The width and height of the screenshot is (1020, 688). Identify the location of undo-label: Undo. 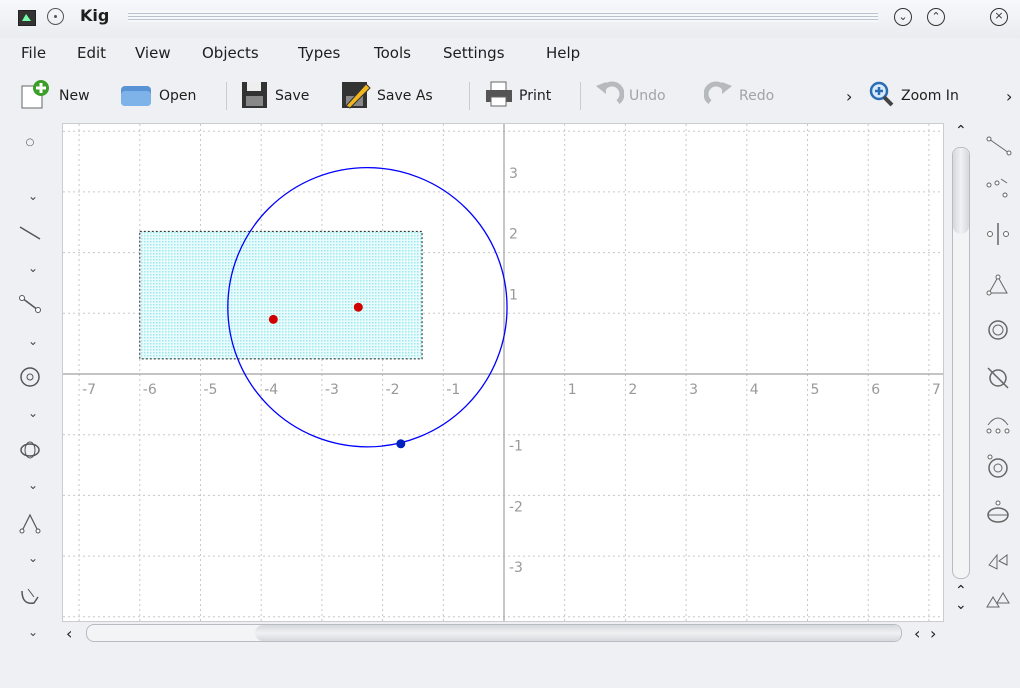
(647, 96).